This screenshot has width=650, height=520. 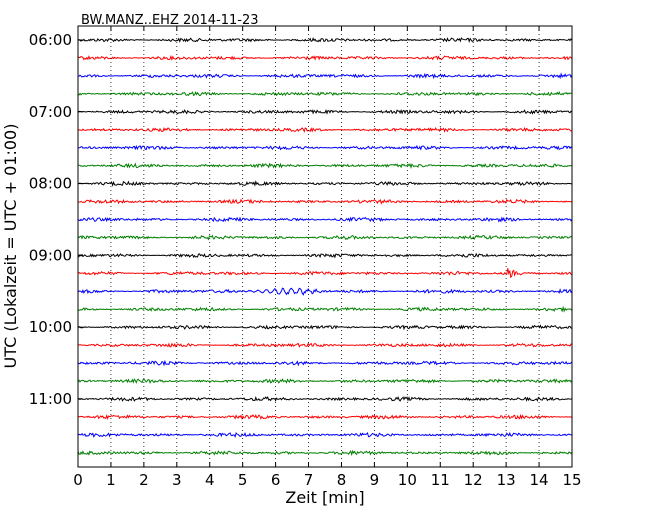 What do you see at coordinates (177, 480) in the screenshot?
I see `x-tick-label: 3` at bounding box center [177, 480].